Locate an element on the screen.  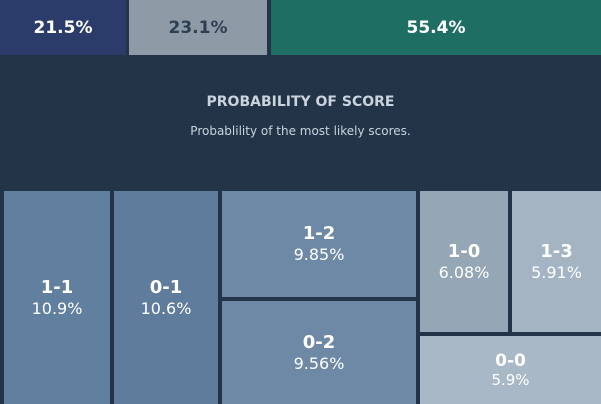
outcome-home-win-value: 21.5% is located at coordinates (63, 27).